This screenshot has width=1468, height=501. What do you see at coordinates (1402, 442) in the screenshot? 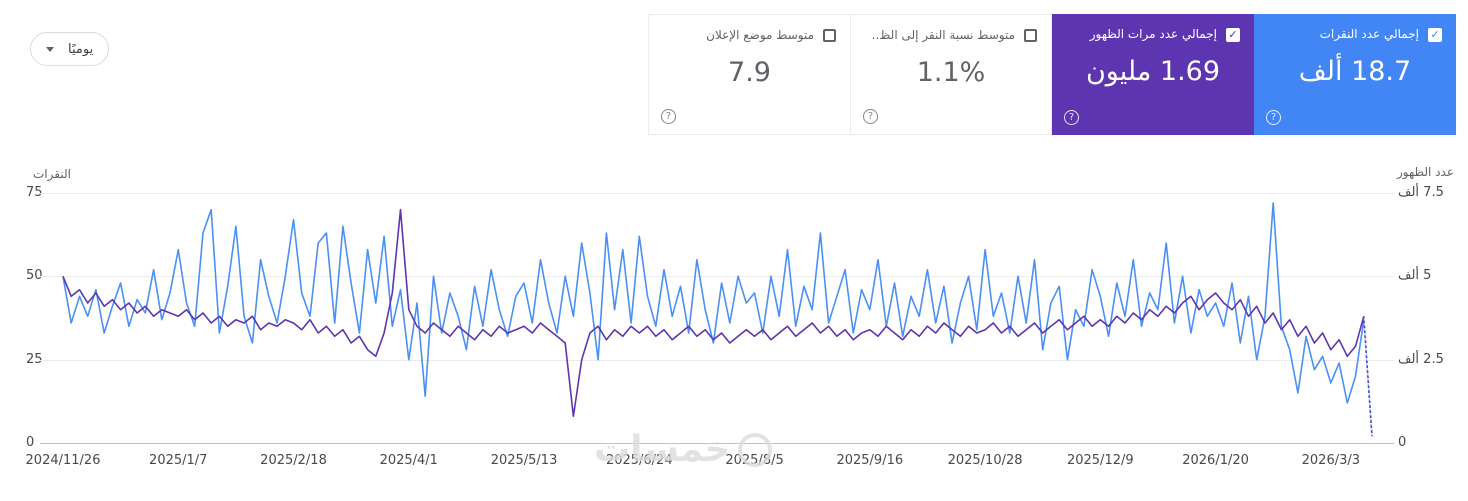
I see `y-tick-right: 0` at bounding box center [1402, 442].